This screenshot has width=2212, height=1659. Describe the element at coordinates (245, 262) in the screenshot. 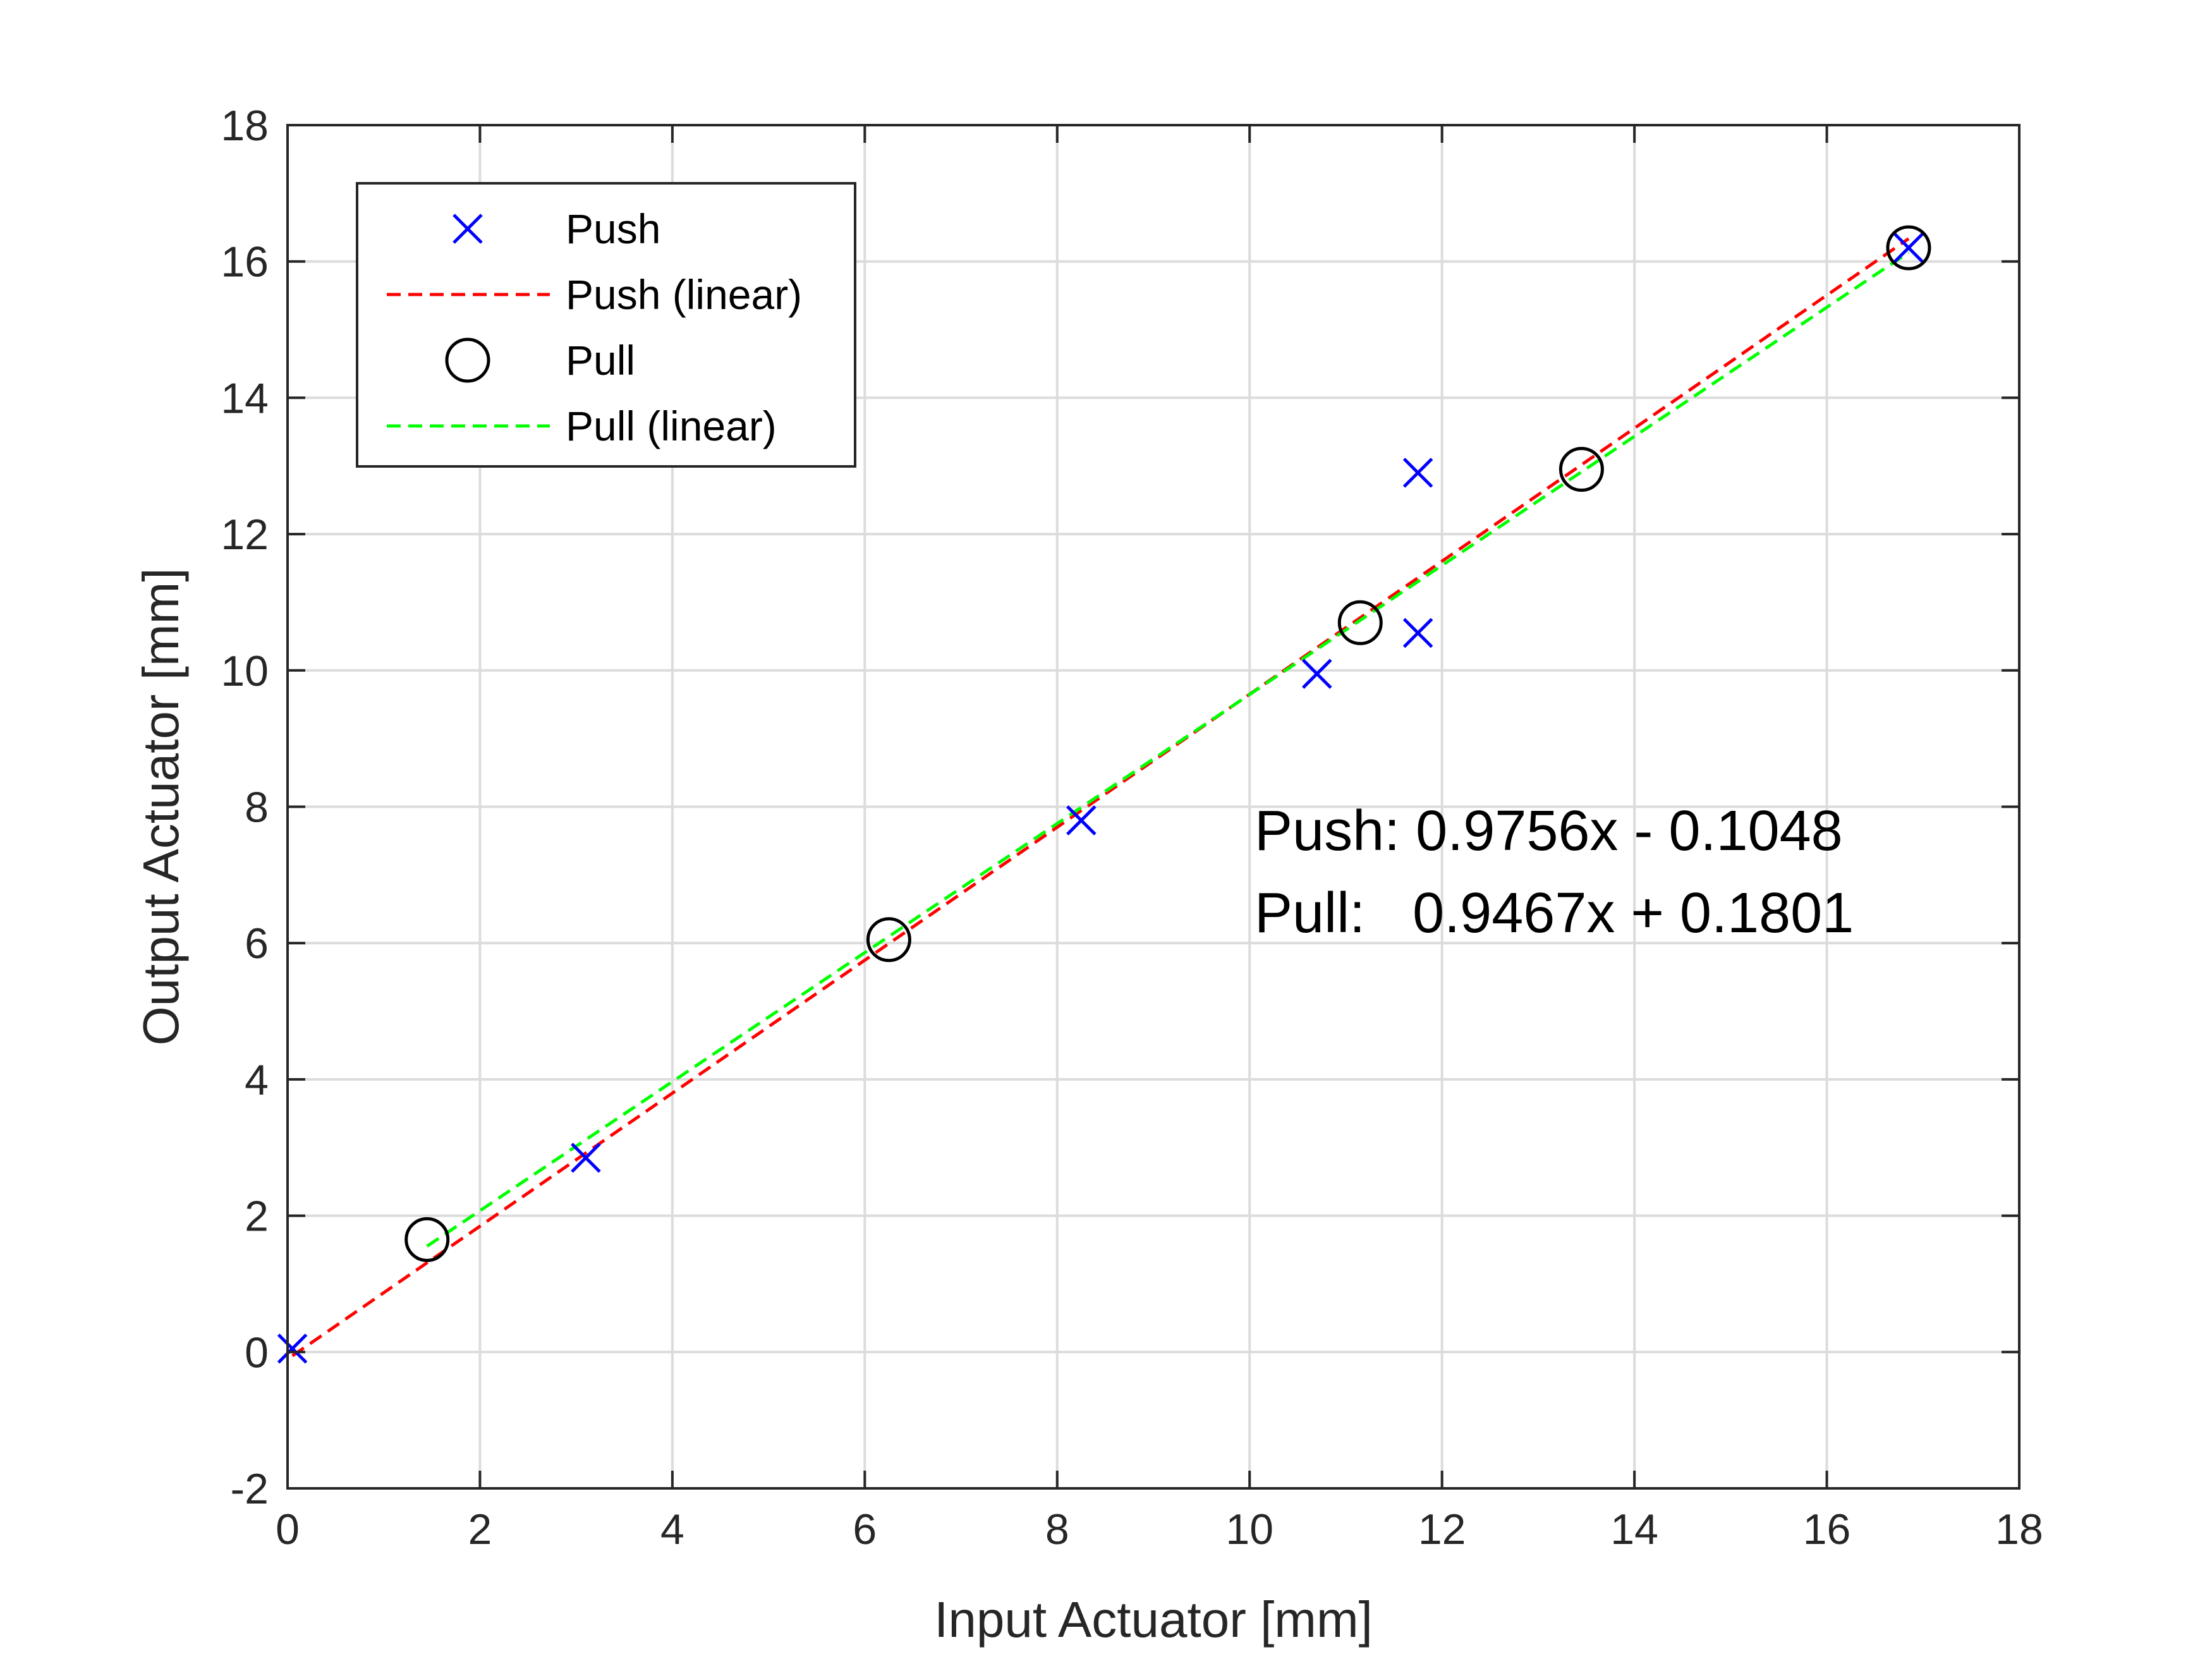

I see `y-tick-label: 16` at that location.